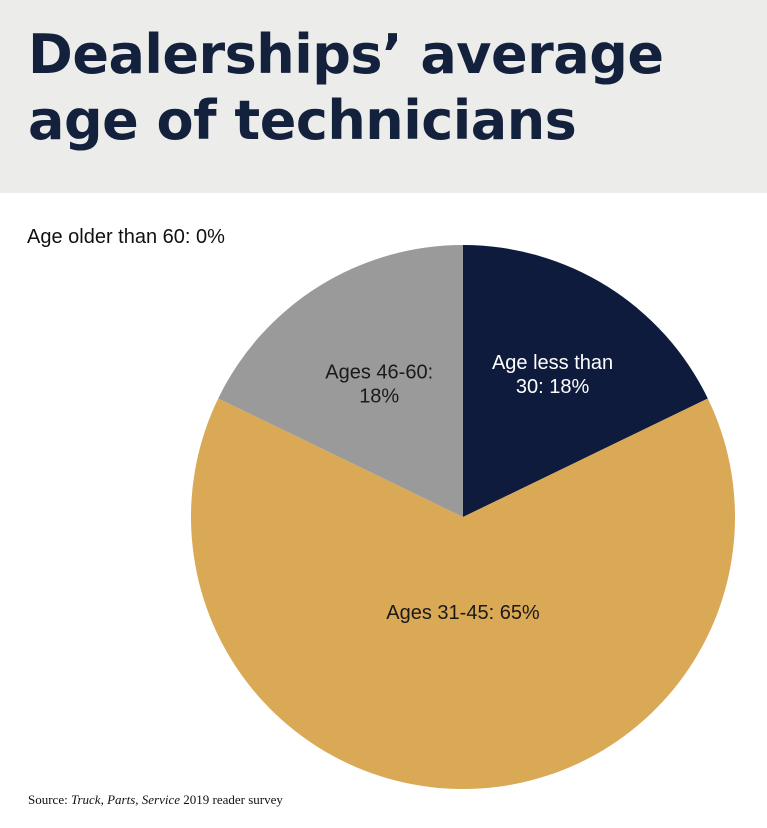 Image resolution: width=767 pixels, height=828 pixels. I want to click on slice-label-line: Ages 31-45: 65%, so click(463, 613).